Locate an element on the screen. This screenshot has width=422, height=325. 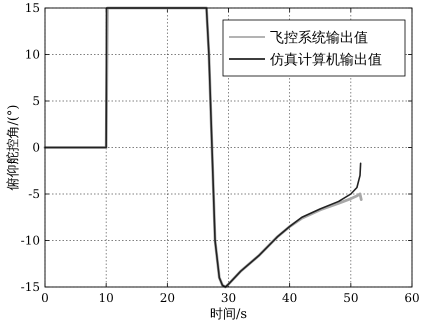
y-axis-title: 俯仰舵控角/(°) is located at coordinates (13, 147).